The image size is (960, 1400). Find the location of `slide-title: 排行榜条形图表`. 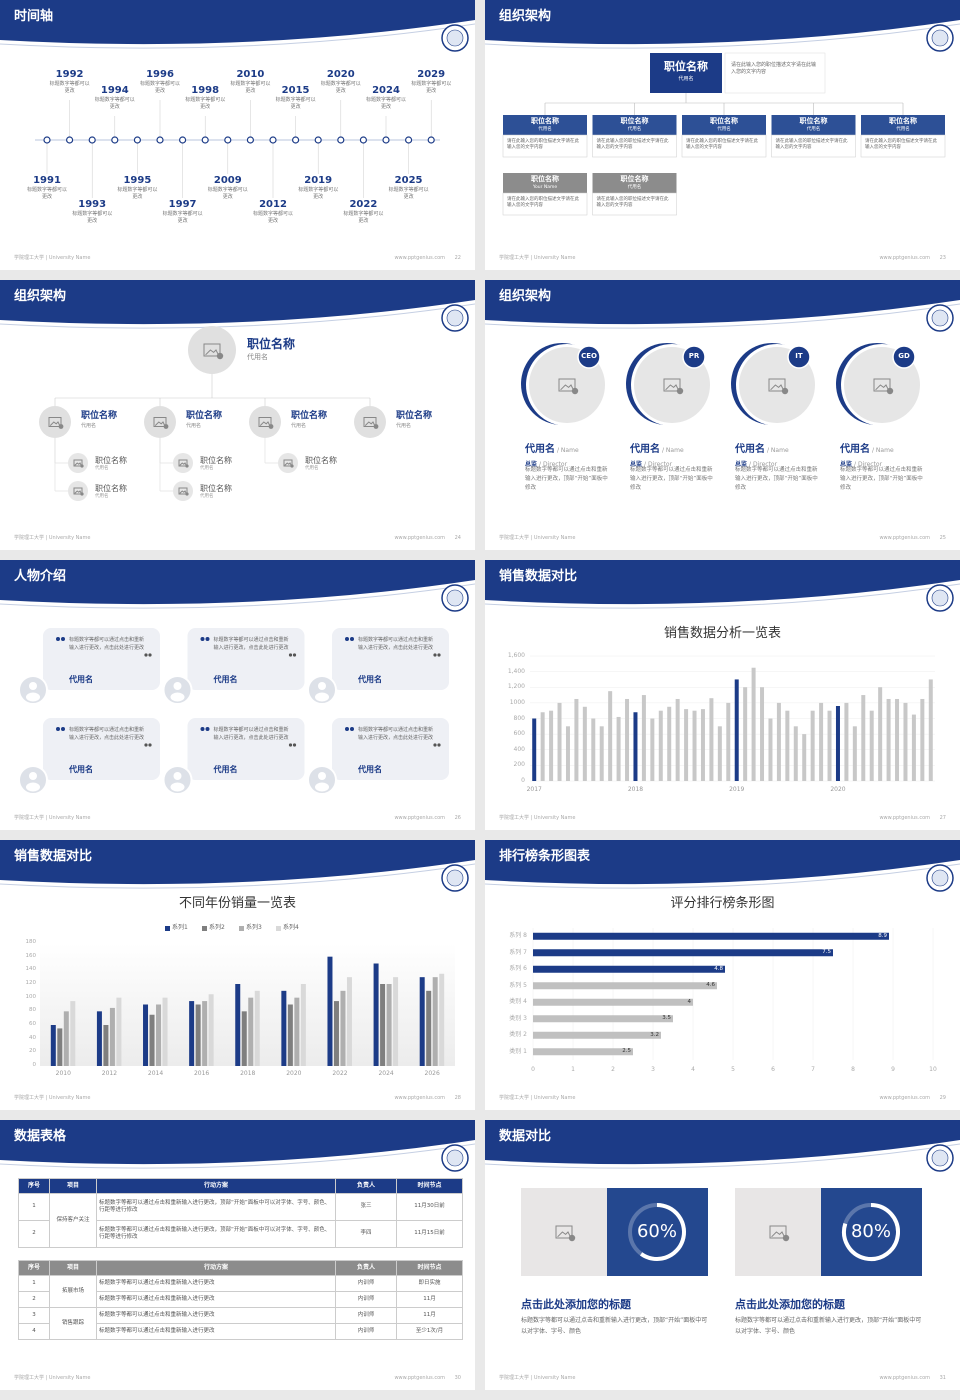

slide-title: 排行榜条形图表 is located at coordinates (545, 856).